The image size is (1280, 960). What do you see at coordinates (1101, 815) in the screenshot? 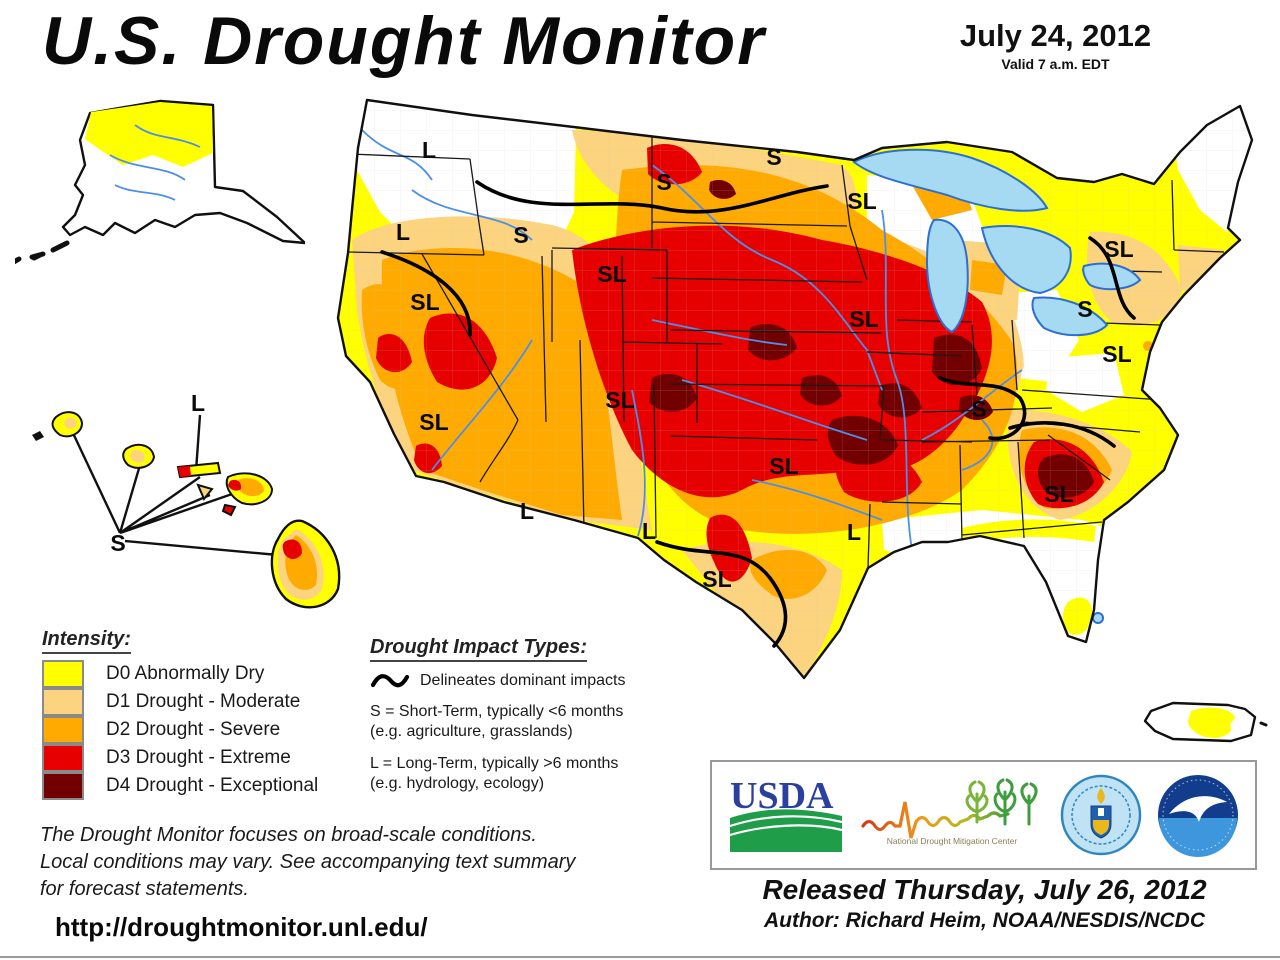
I see `commerce-seal` at bounding box center [1101, 815].